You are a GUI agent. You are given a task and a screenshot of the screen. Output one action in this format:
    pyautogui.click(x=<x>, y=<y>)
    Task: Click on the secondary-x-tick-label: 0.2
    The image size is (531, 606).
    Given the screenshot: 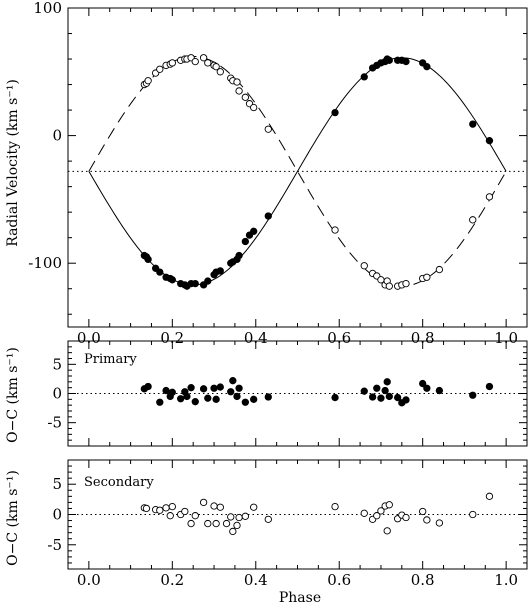 What is the action you would take?
    pyautogui.click(x=172, y=580)
    